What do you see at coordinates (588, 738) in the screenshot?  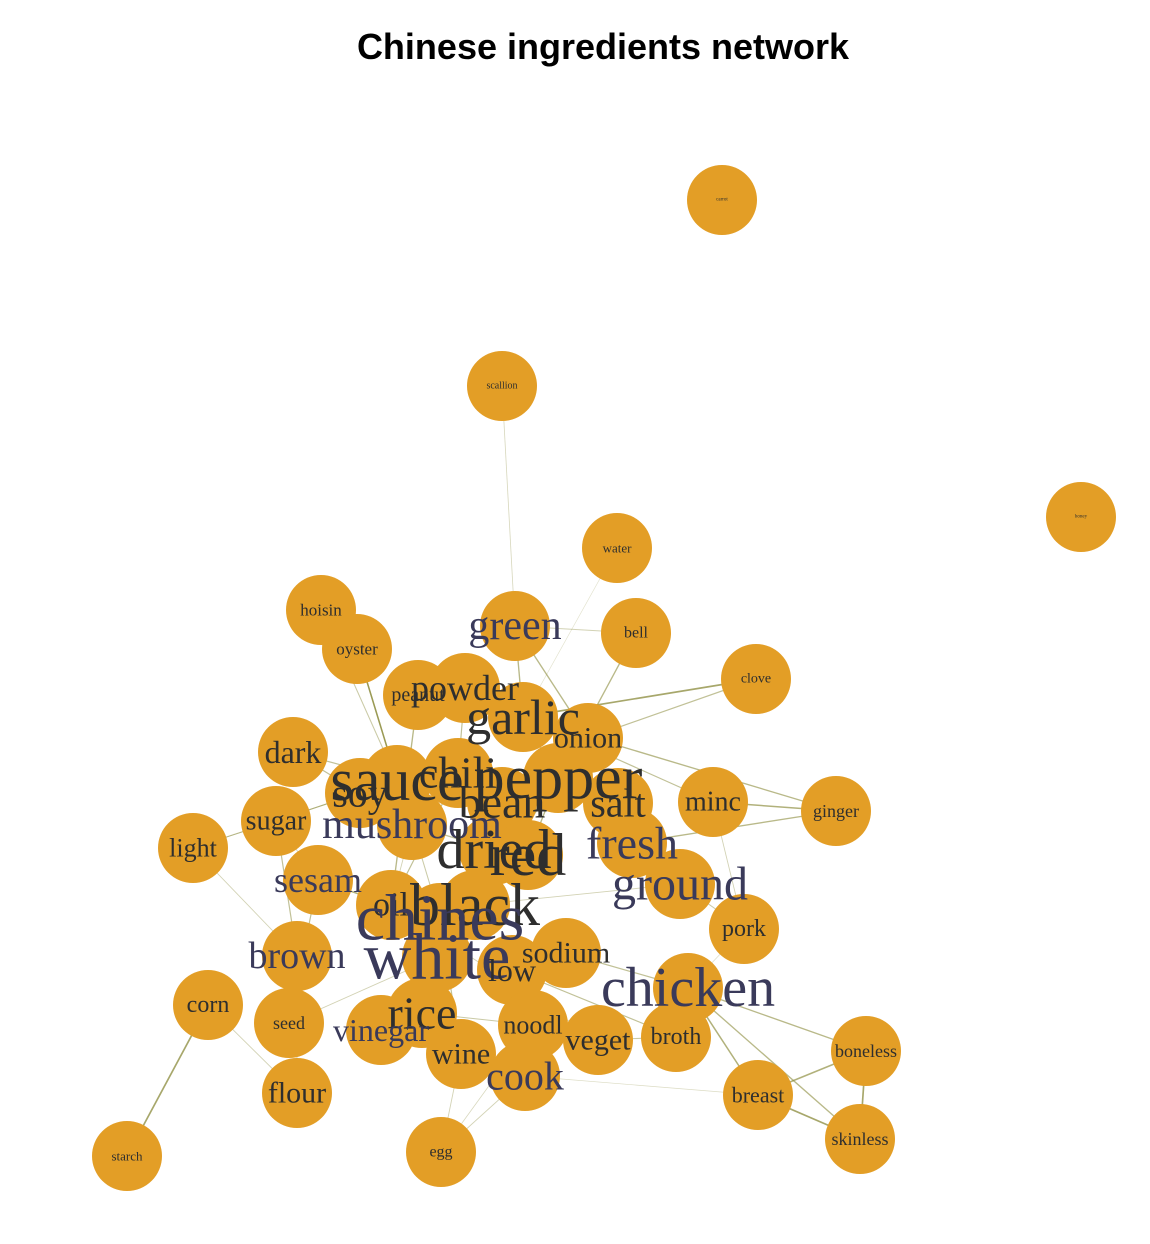 I see `node-label-onion: onion` at bounding box center [588, 738].